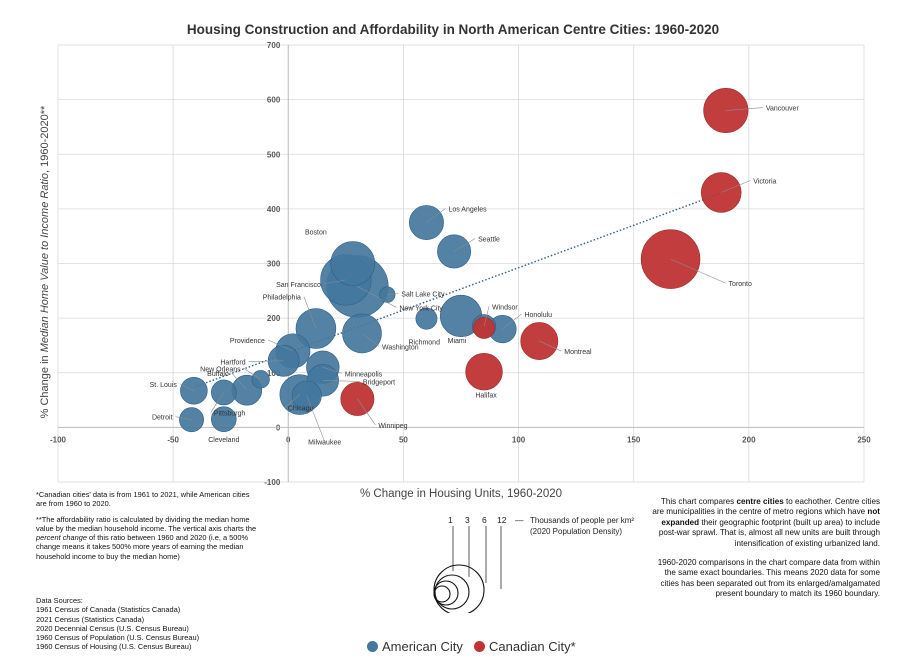 The image size is (900, 665). I want to click on x-tick-label: -100, so click(58, 439).